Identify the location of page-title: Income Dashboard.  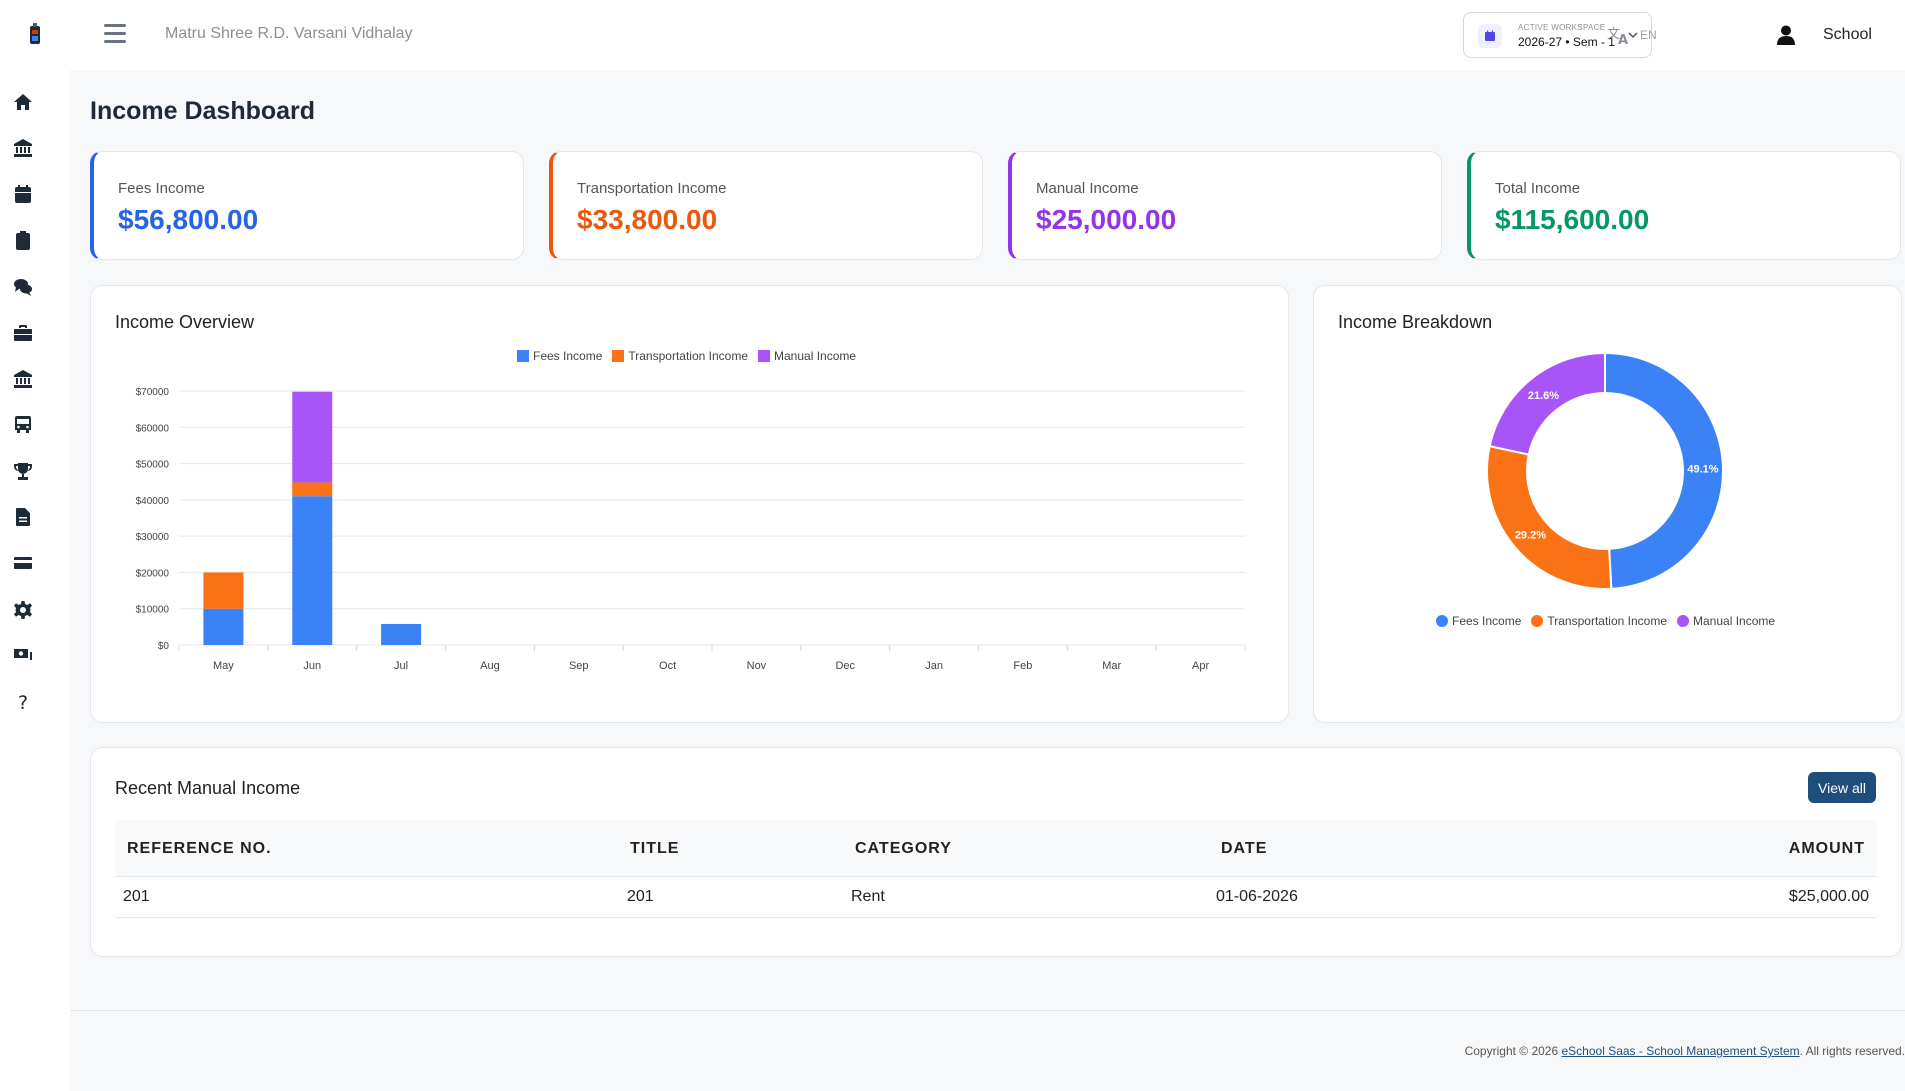
(203, 111).